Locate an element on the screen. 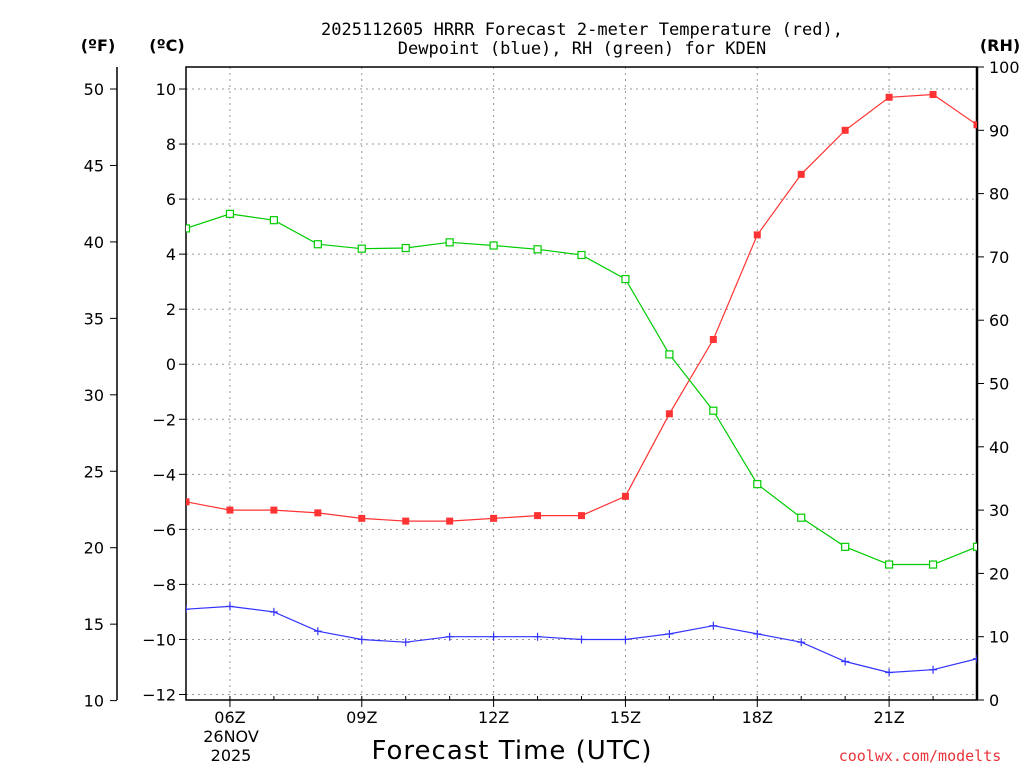  rh-tick-label: 100 is located at coordinates (1004, 67).